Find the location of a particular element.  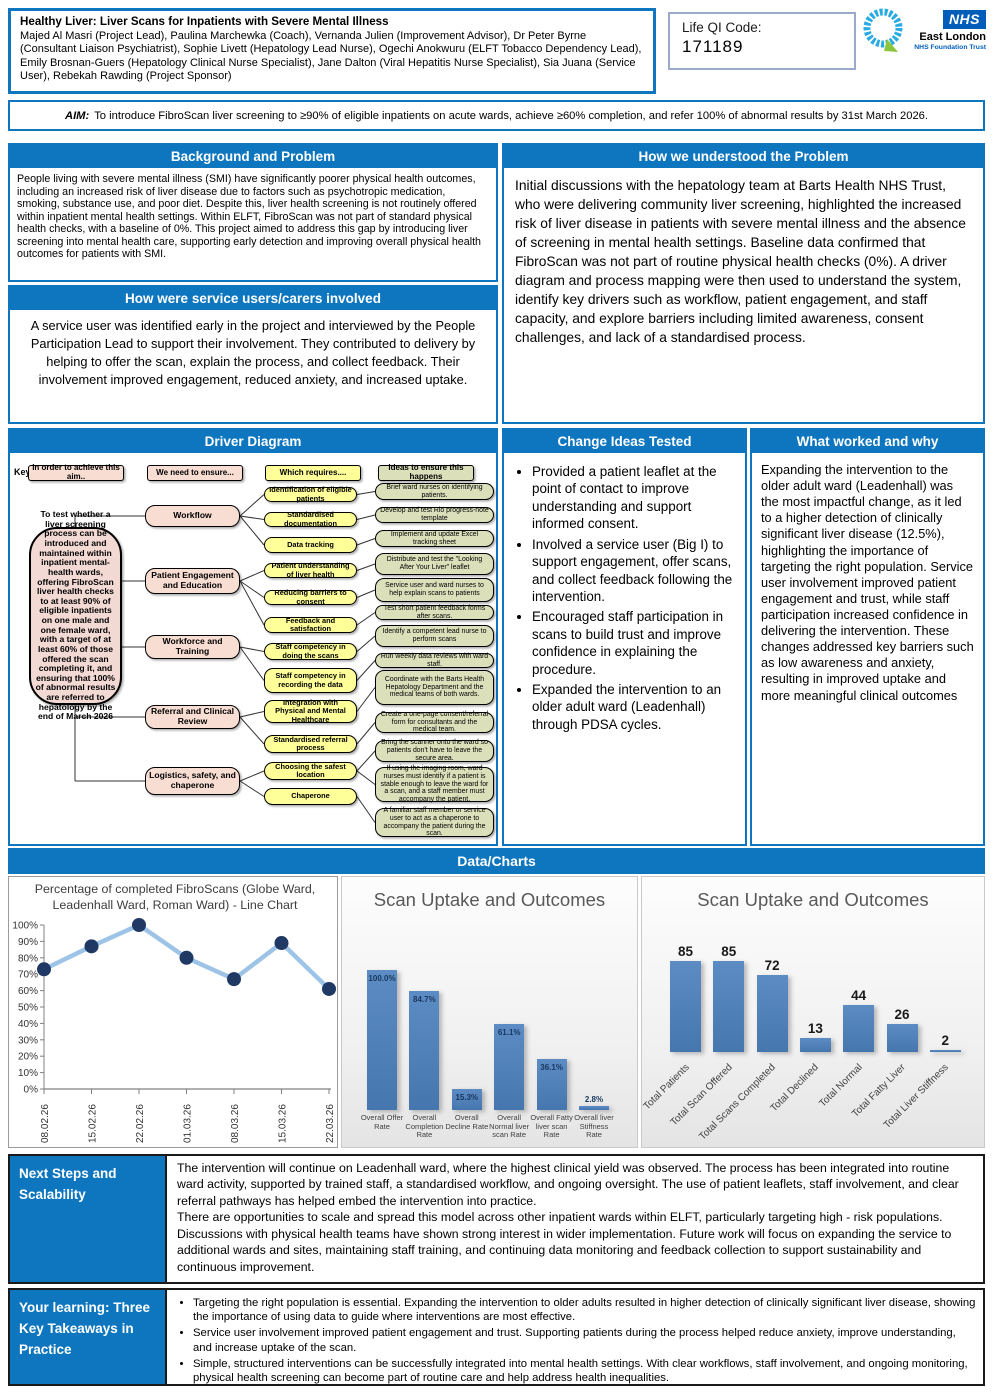

svg-text: 50% is located at coordinates (28, 1008).